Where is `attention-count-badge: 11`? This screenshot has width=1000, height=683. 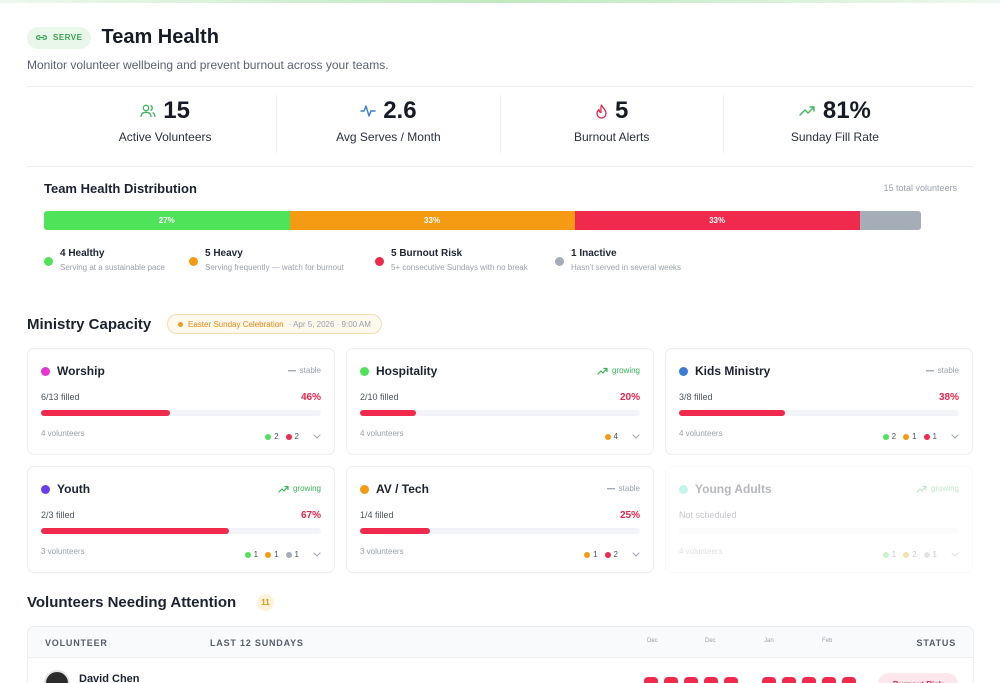 attention-count-badge: 11 is located at coordinates (265, 602).